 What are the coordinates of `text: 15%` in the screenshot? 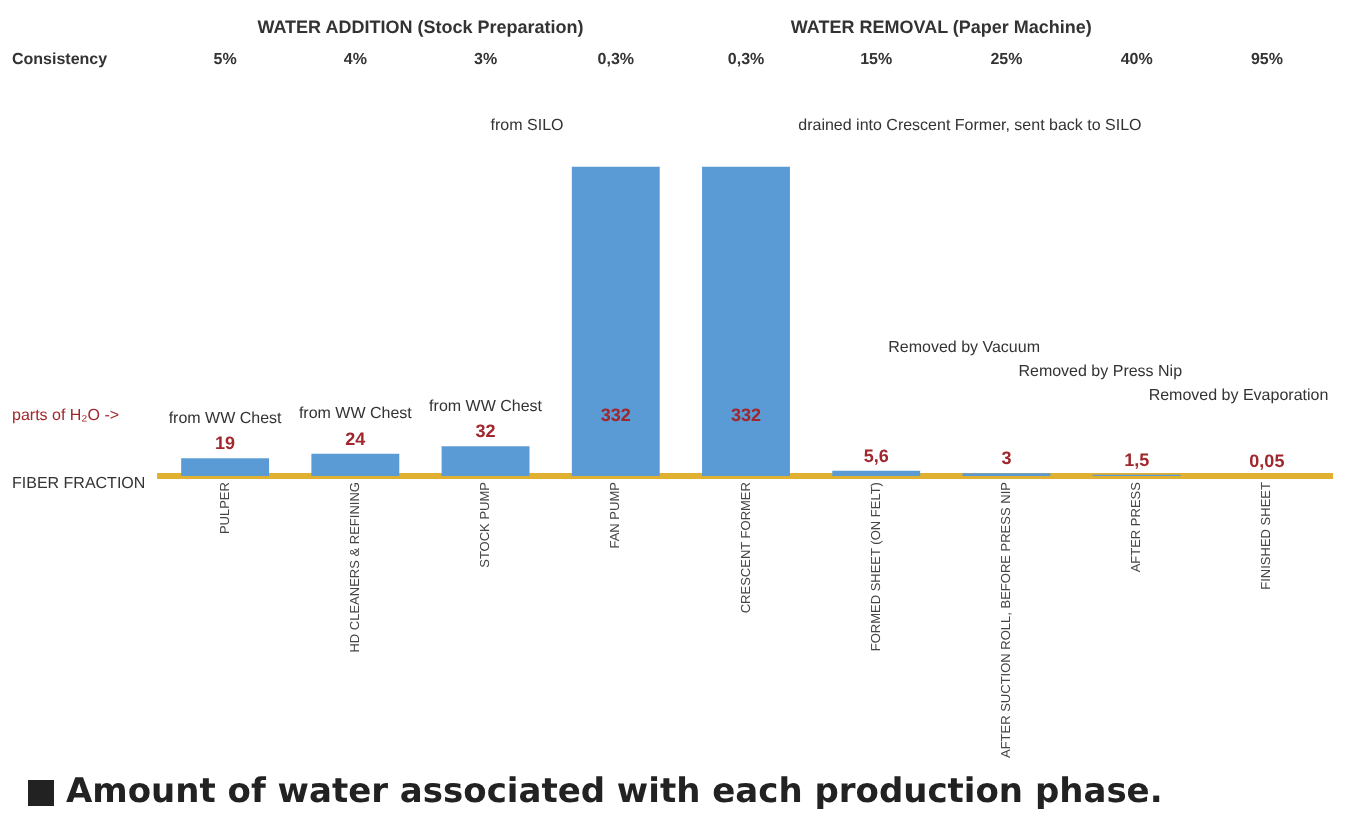 It's located at (876, 59).